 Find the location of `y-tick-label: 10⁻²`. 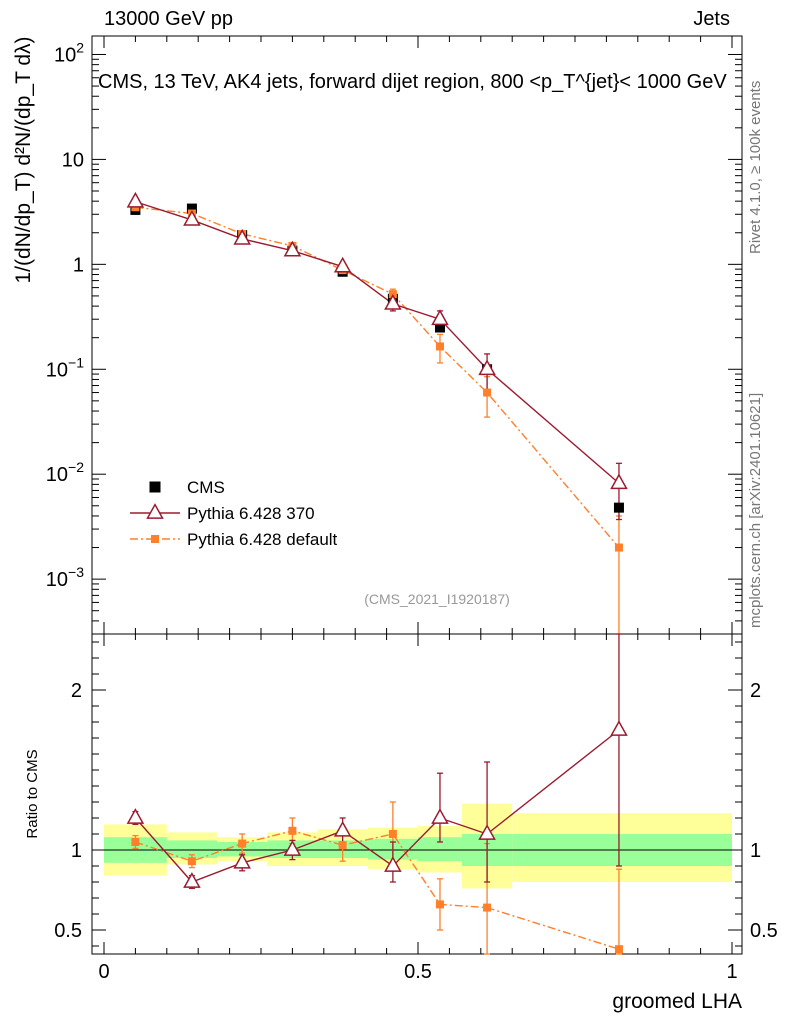

y-tick-label: 10⁻² is located at coordinates (65, 472).